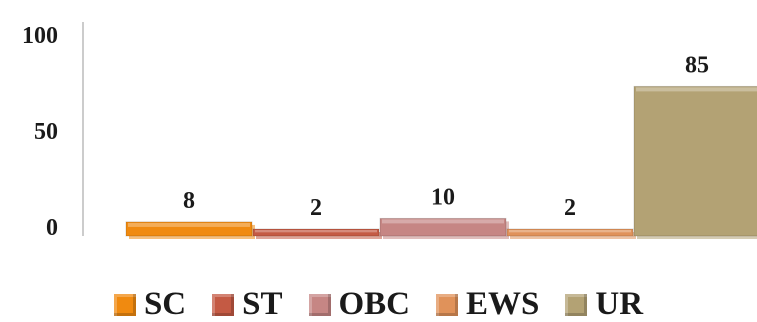 This screenshot has width=757, height=322. What do you see at coordinates (503, 304) in the screenshot?
I see `legend-label-ews: EWS` at bounding box center [503, 304].